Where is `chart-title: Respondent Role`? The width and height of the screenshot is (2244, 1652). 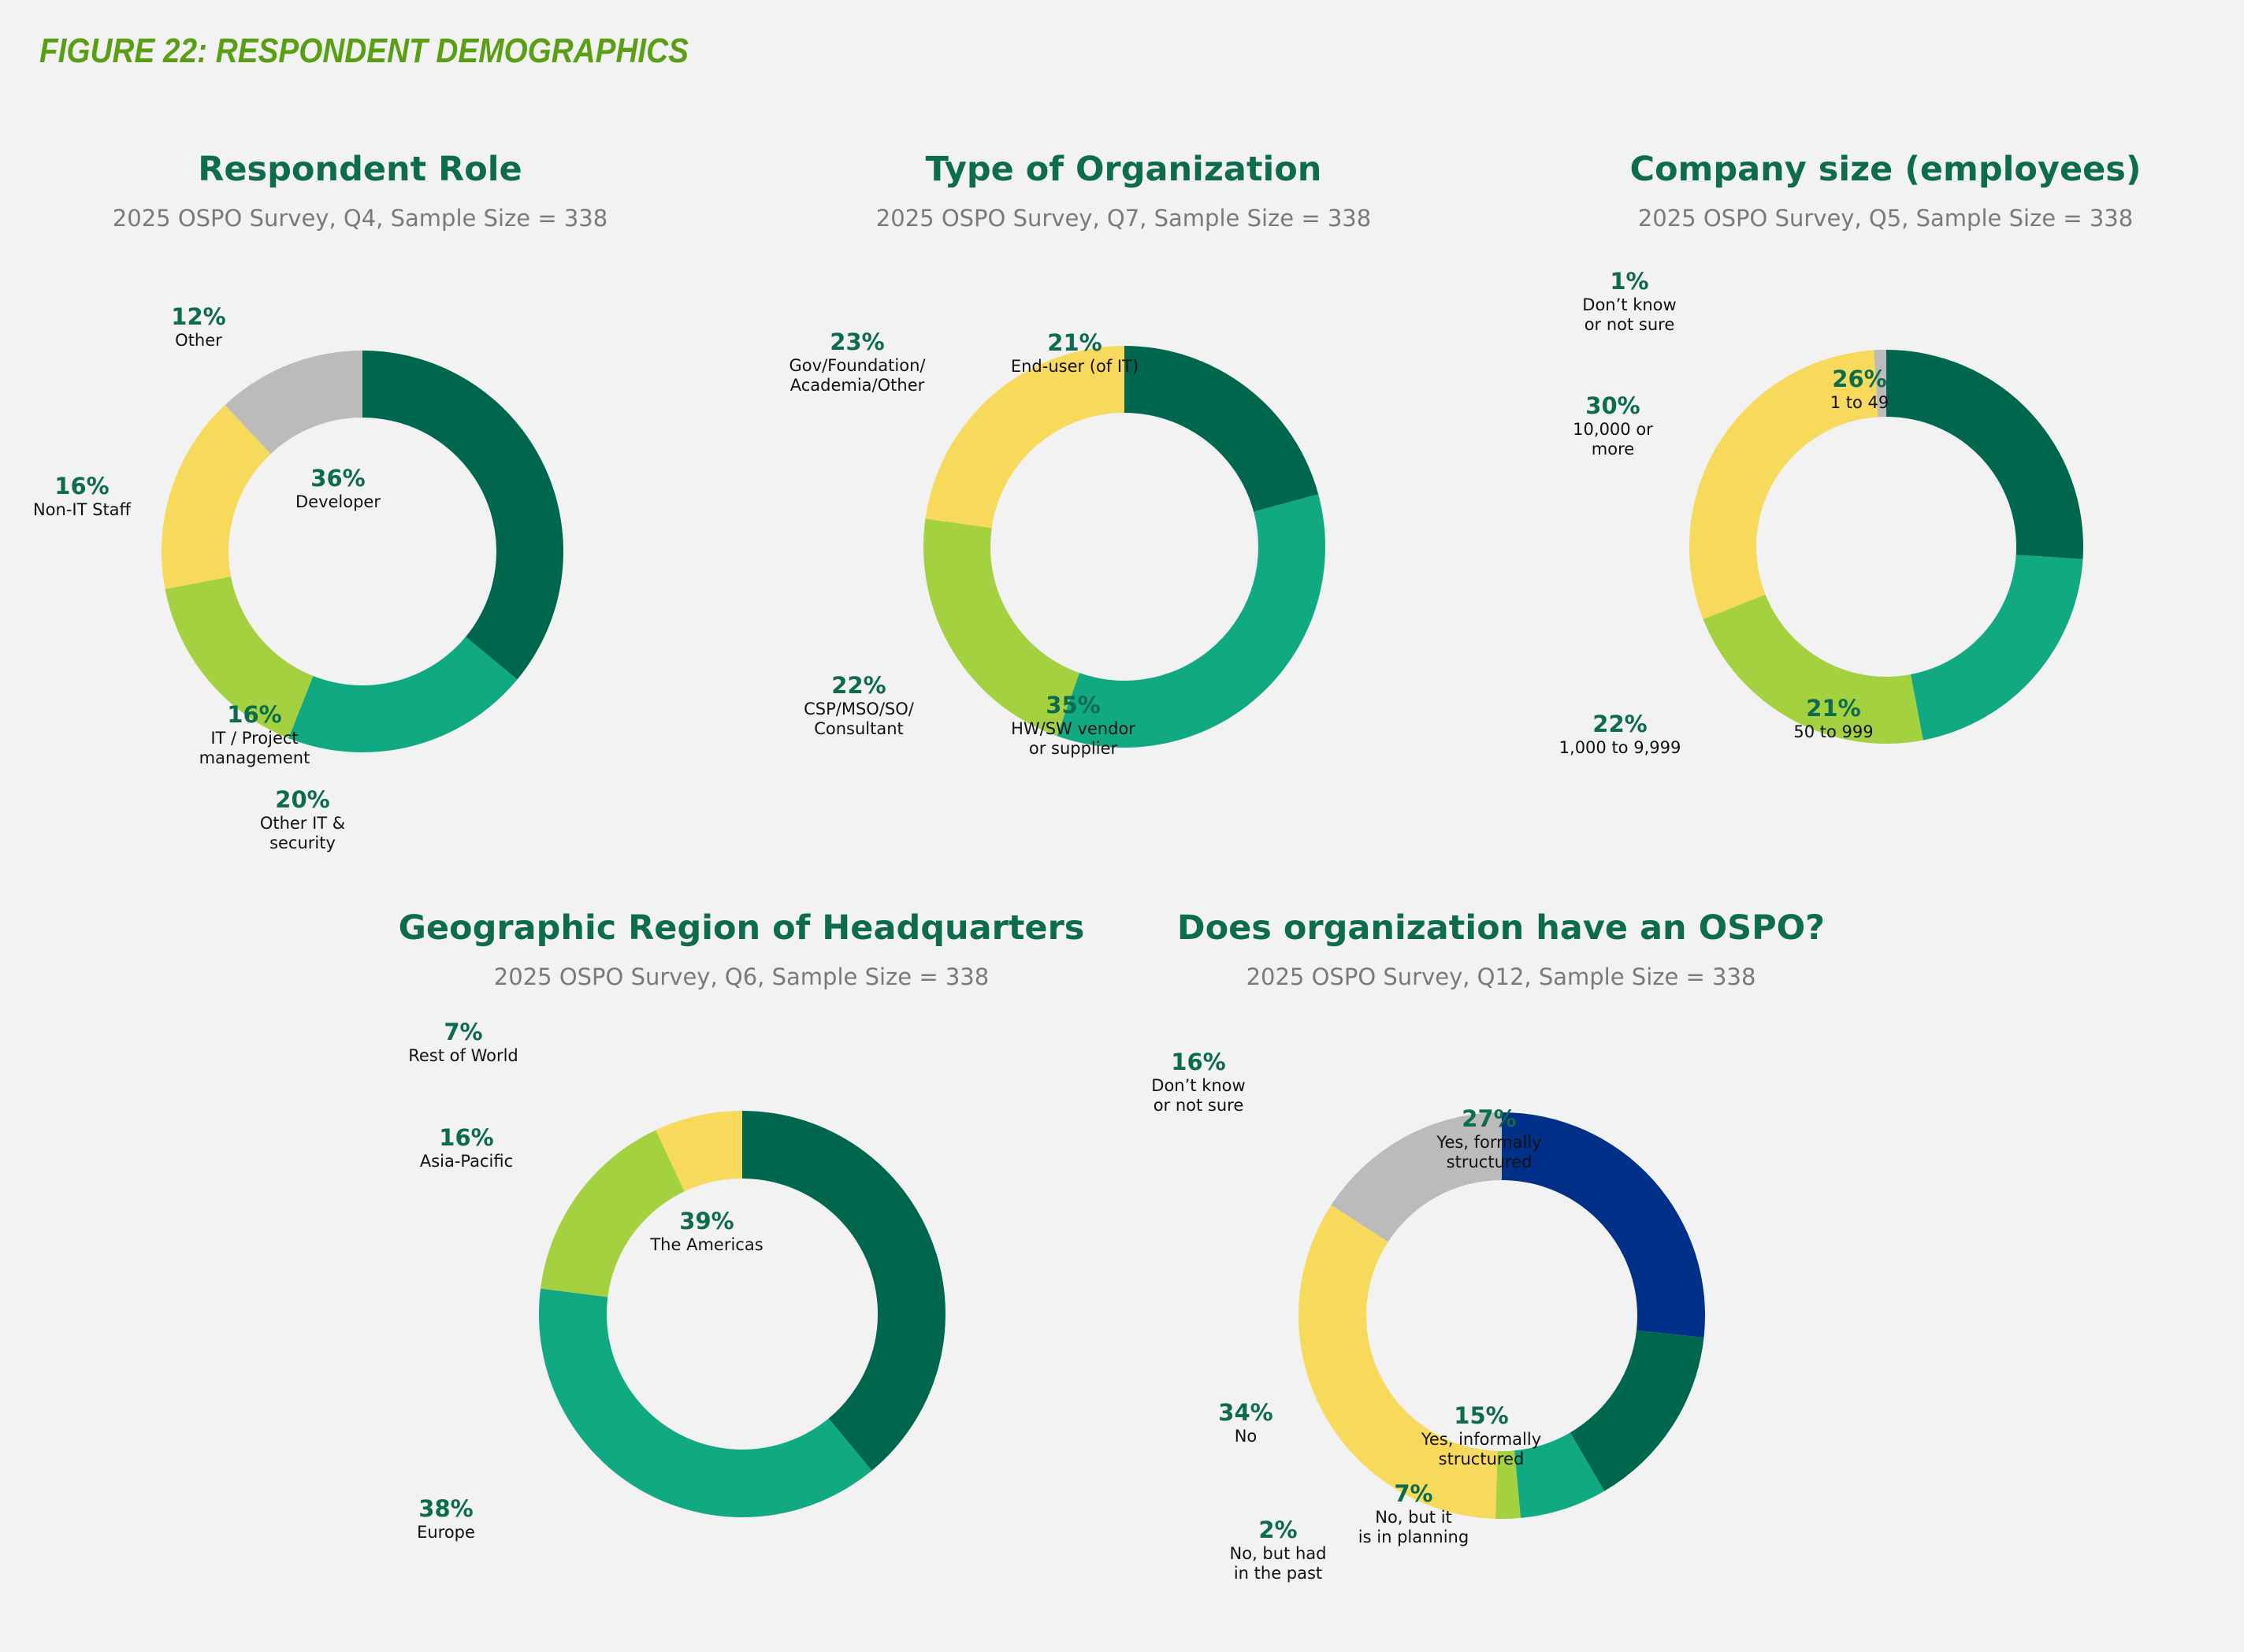
chart-title: Respondent Role is located at coordinates (360, 169).